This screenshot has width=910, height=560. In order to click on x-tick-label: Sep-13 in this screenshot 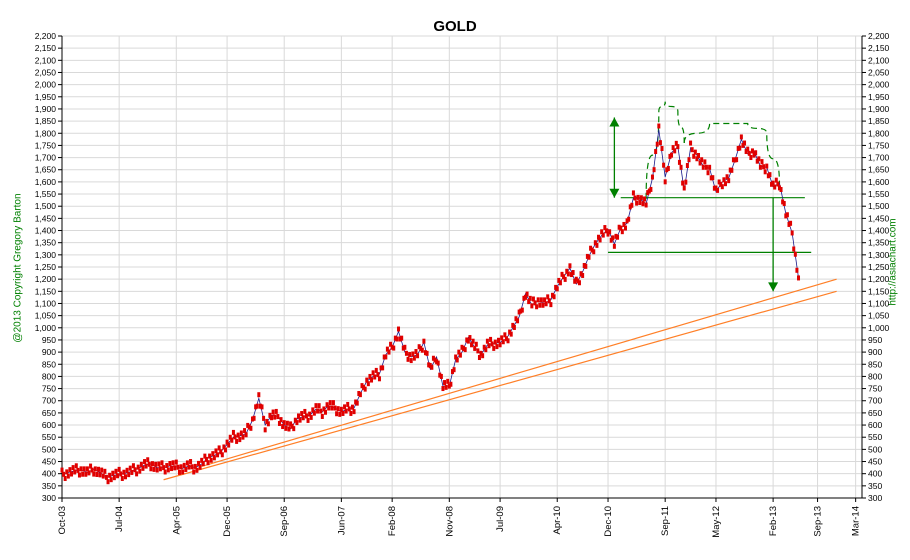, I will do `click(818, 521)`.